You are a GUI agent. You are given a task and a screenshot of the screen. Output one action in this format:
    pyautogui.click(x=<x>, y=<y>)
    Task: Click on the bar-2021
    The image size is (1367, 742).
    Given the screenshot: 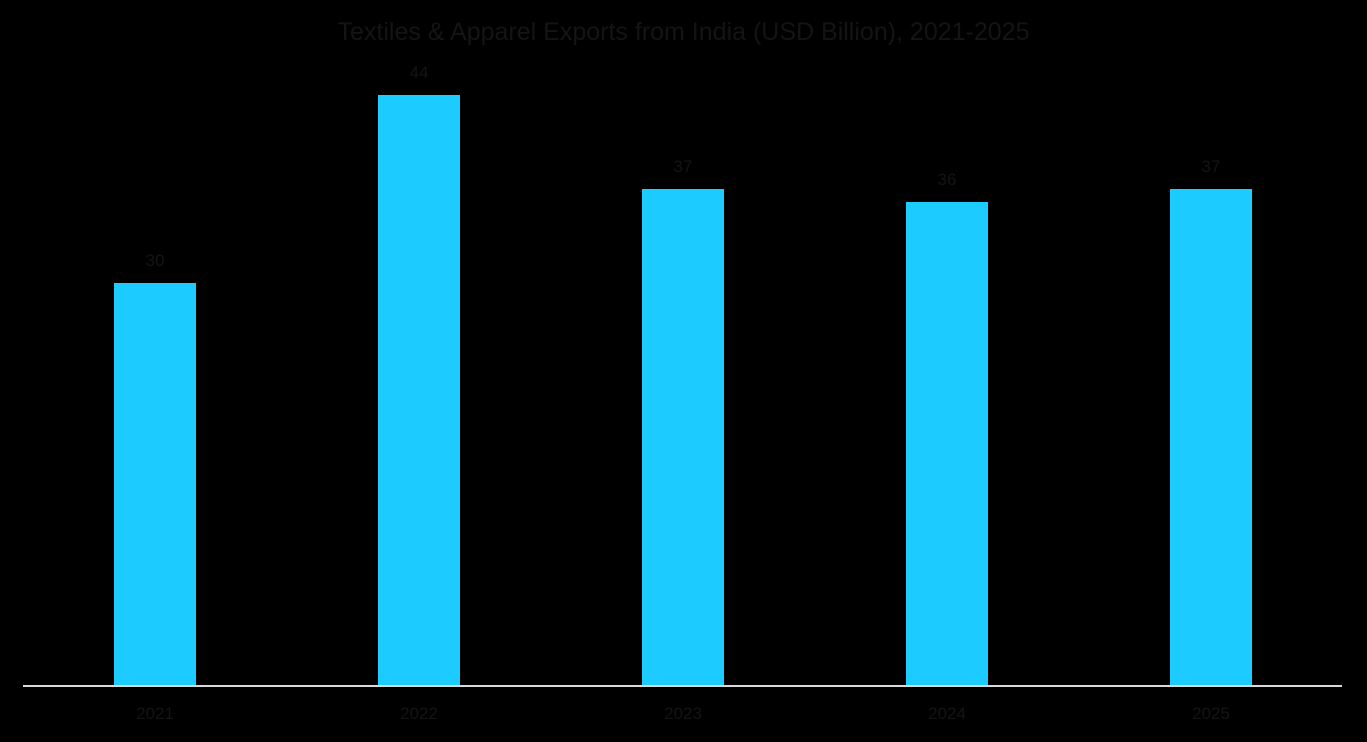 What is the action you would take?
    pyautogui.click(x=155, y=484)
    